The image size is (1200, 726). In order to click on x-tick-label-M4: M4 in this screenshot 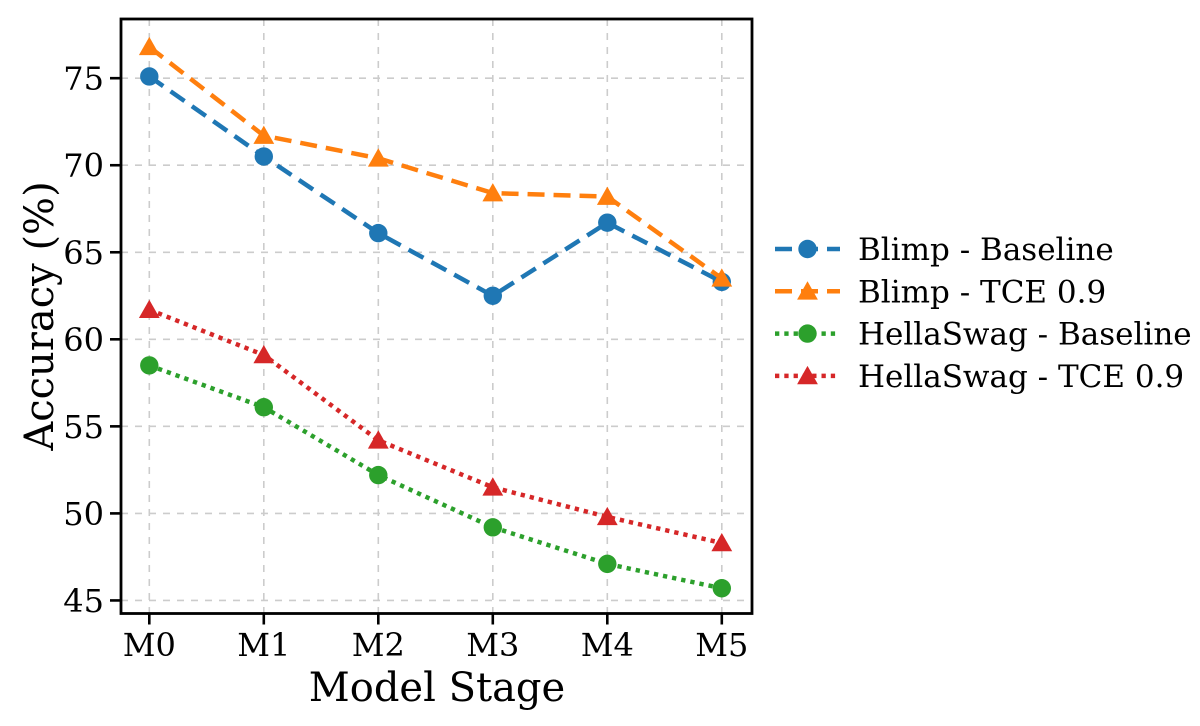, I will do `click(607, 645)`.